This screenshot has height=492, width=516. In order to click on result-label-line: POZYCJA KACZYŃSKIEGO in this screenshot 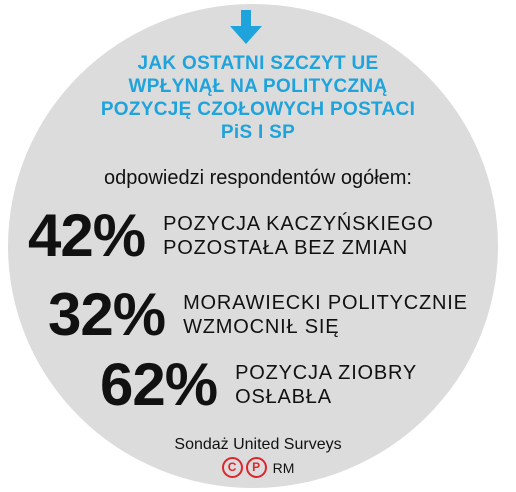, I will do `click(298, 224)`.